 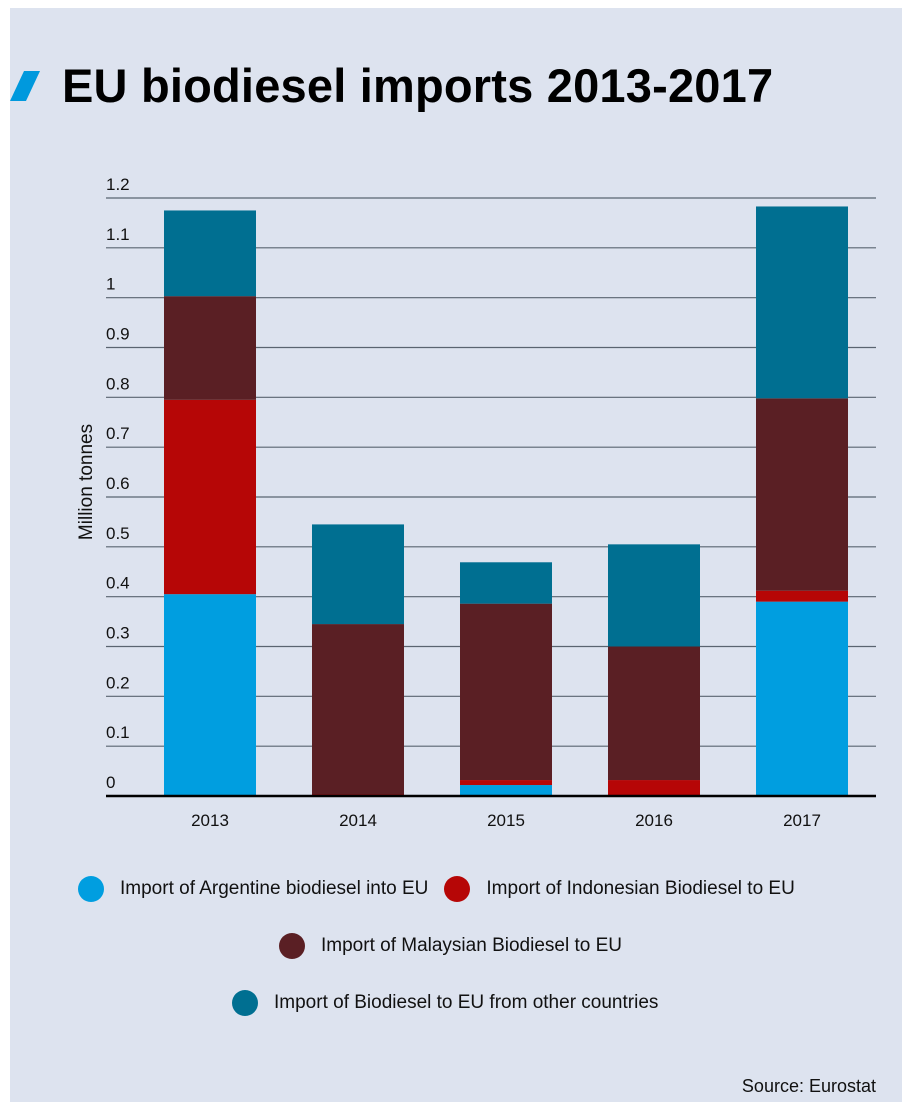 I want to click on y-tick-label: 1, so click(x=110, y=284).